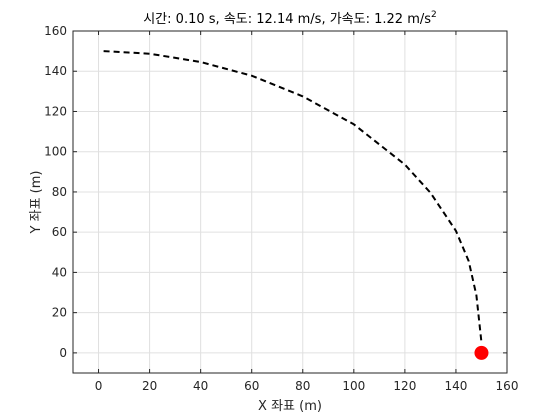 This screenshot has height=420, width=560. I want to click on x-tick-label: 0, so click(99, 386).